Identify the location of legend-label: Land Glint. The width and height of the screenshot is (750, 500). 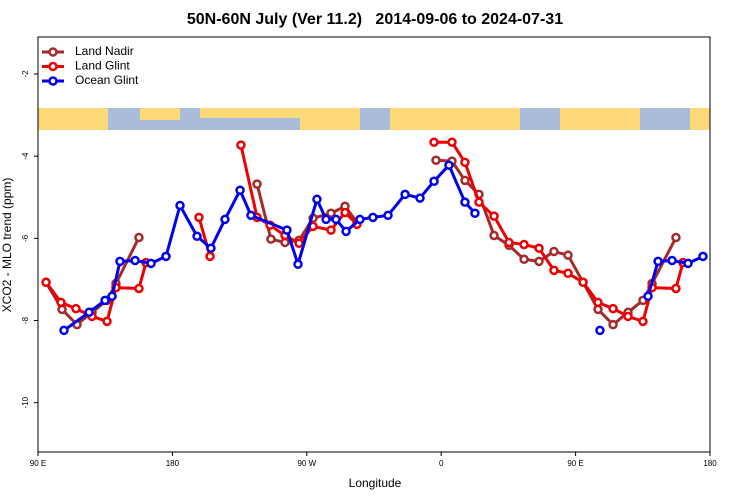
(102, 66).